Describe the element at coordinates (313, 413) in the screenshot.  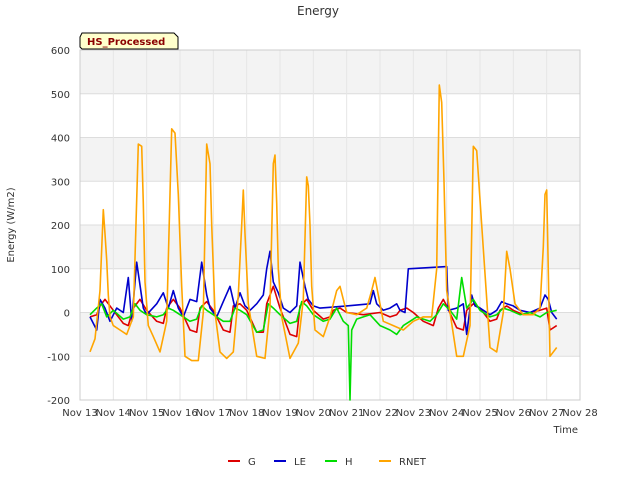
I see `x-tick-label: Nov 20` at that location.